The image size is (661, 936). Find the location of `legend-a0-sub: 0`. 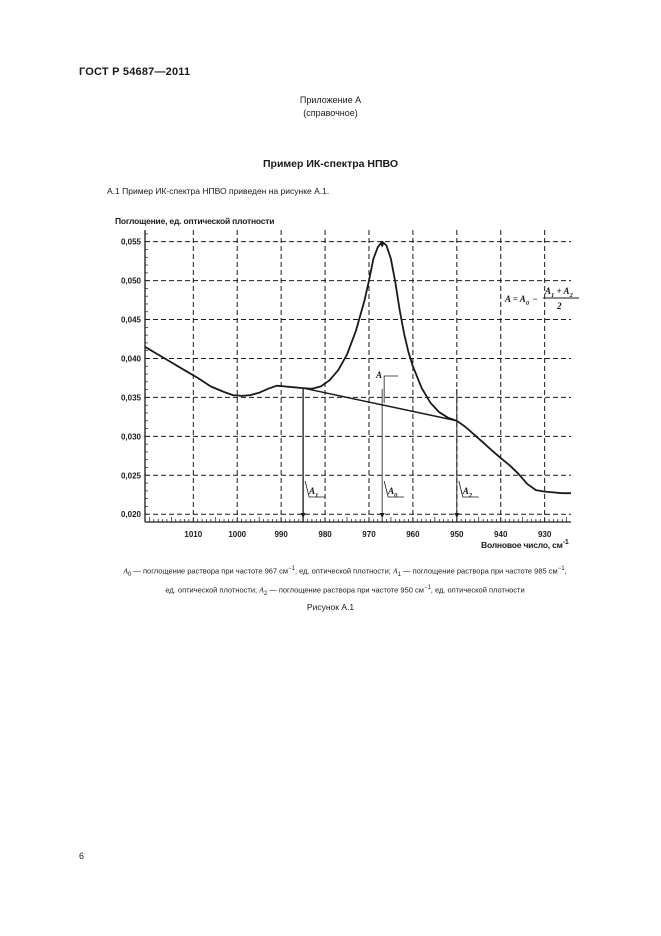

legend-a0-sub: 0 is located at coordinates (129, 575).